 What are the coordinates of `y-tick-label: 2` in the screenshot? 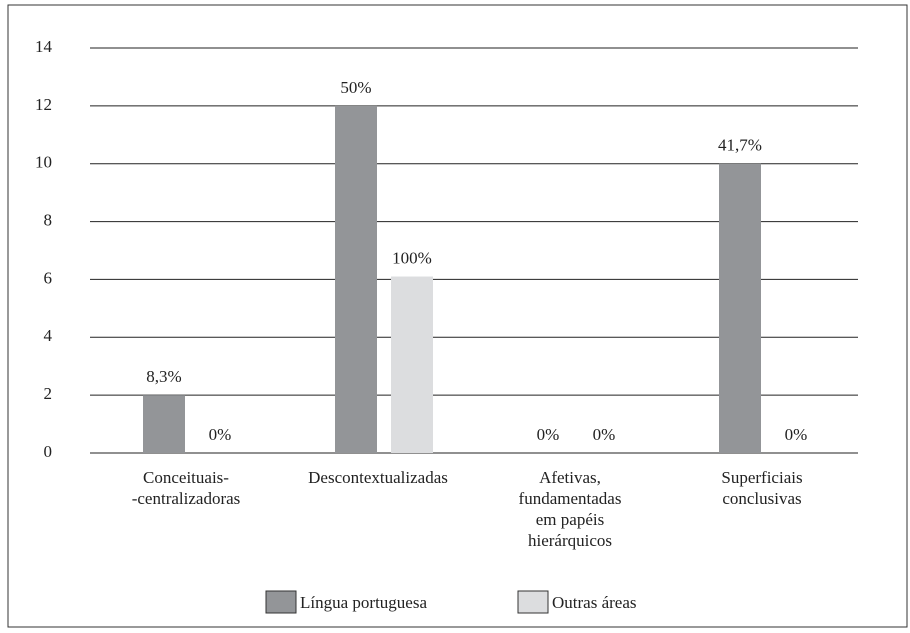 It's located at (48, 393).